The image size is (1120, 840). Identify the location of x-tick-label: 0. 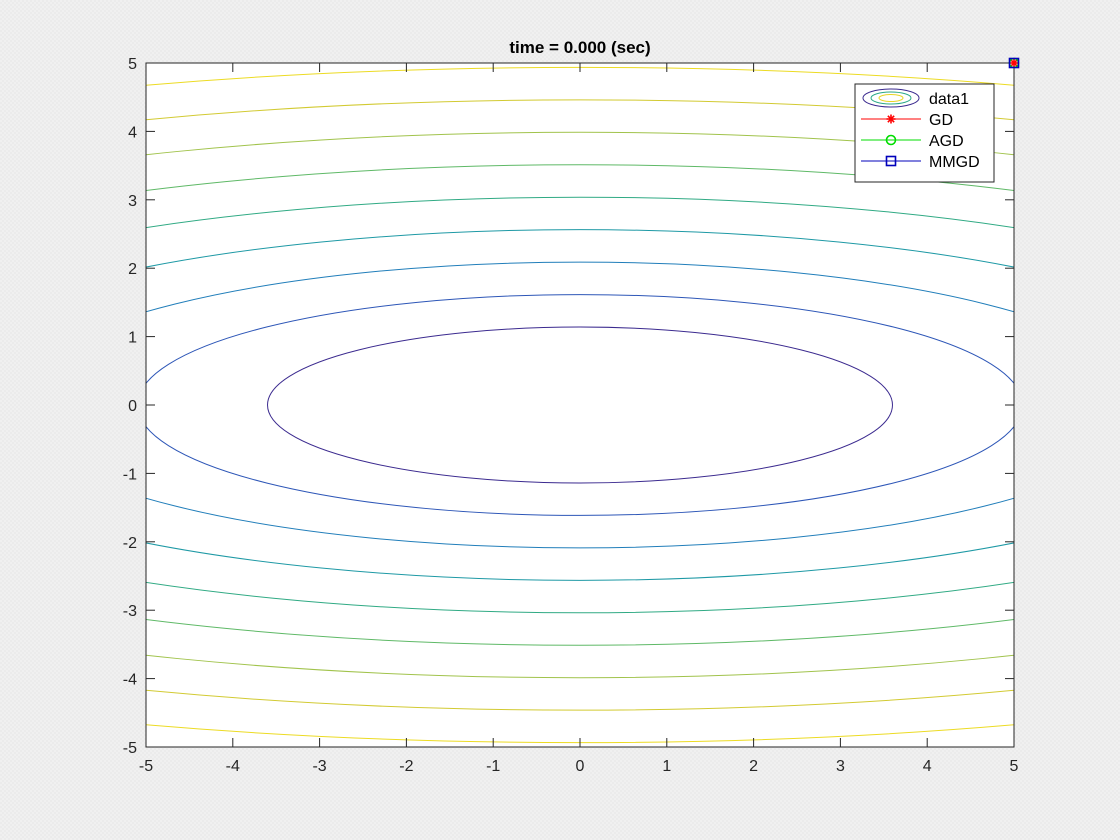
(580, 766).